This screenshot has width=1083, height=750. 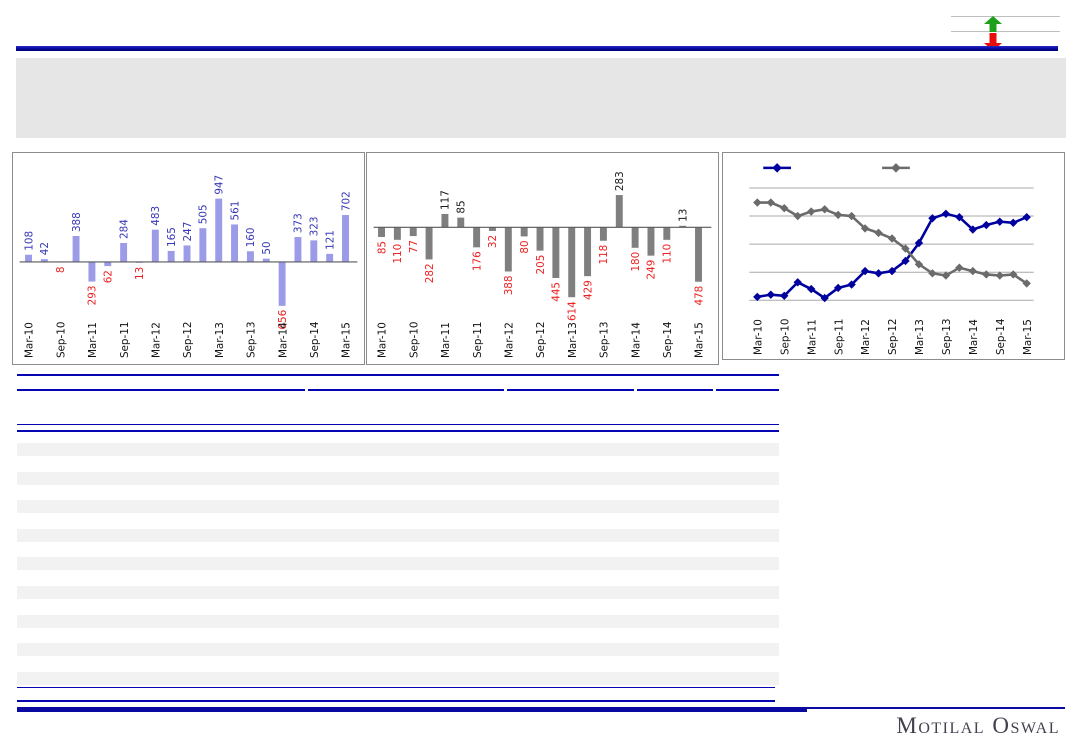 I want to click on table-footer-rule-thin, so click(x=396, y=687).